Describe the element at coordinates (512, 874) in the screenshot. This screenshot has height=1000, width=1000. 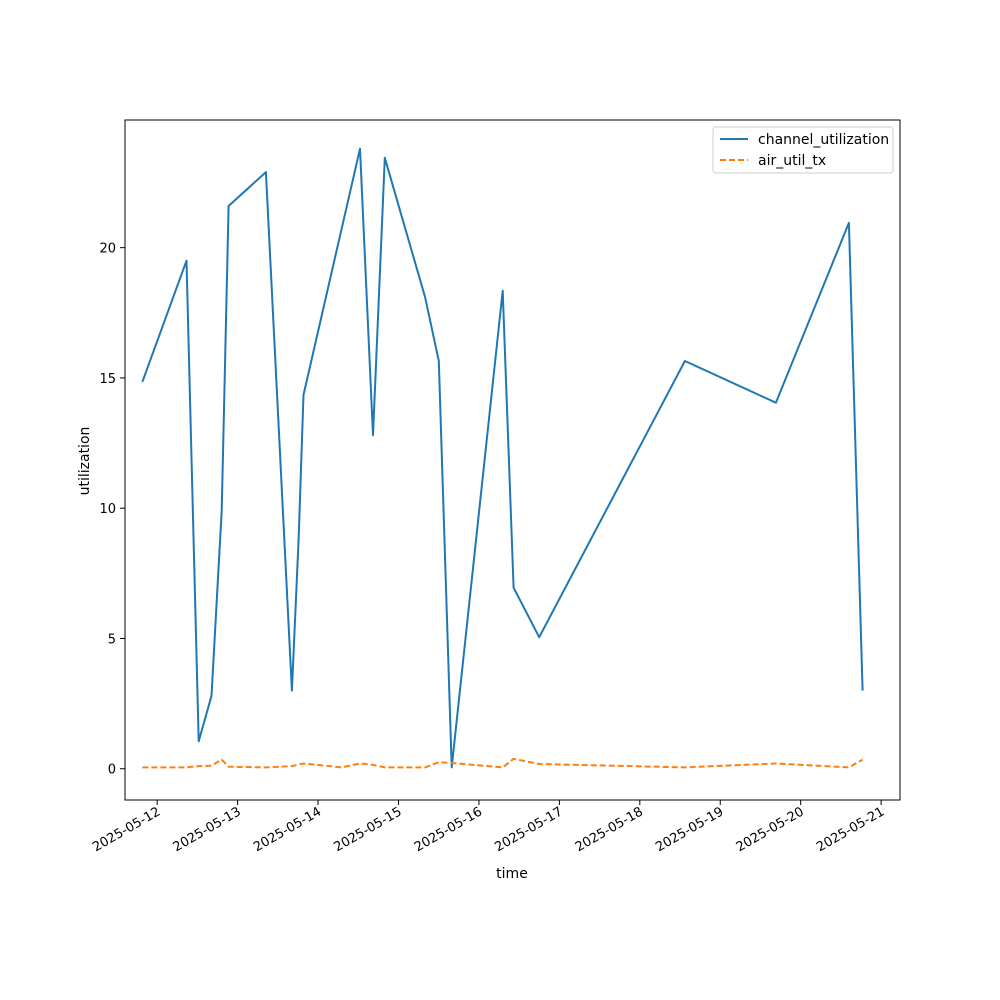
I see `x-axis-label: time` at that location.